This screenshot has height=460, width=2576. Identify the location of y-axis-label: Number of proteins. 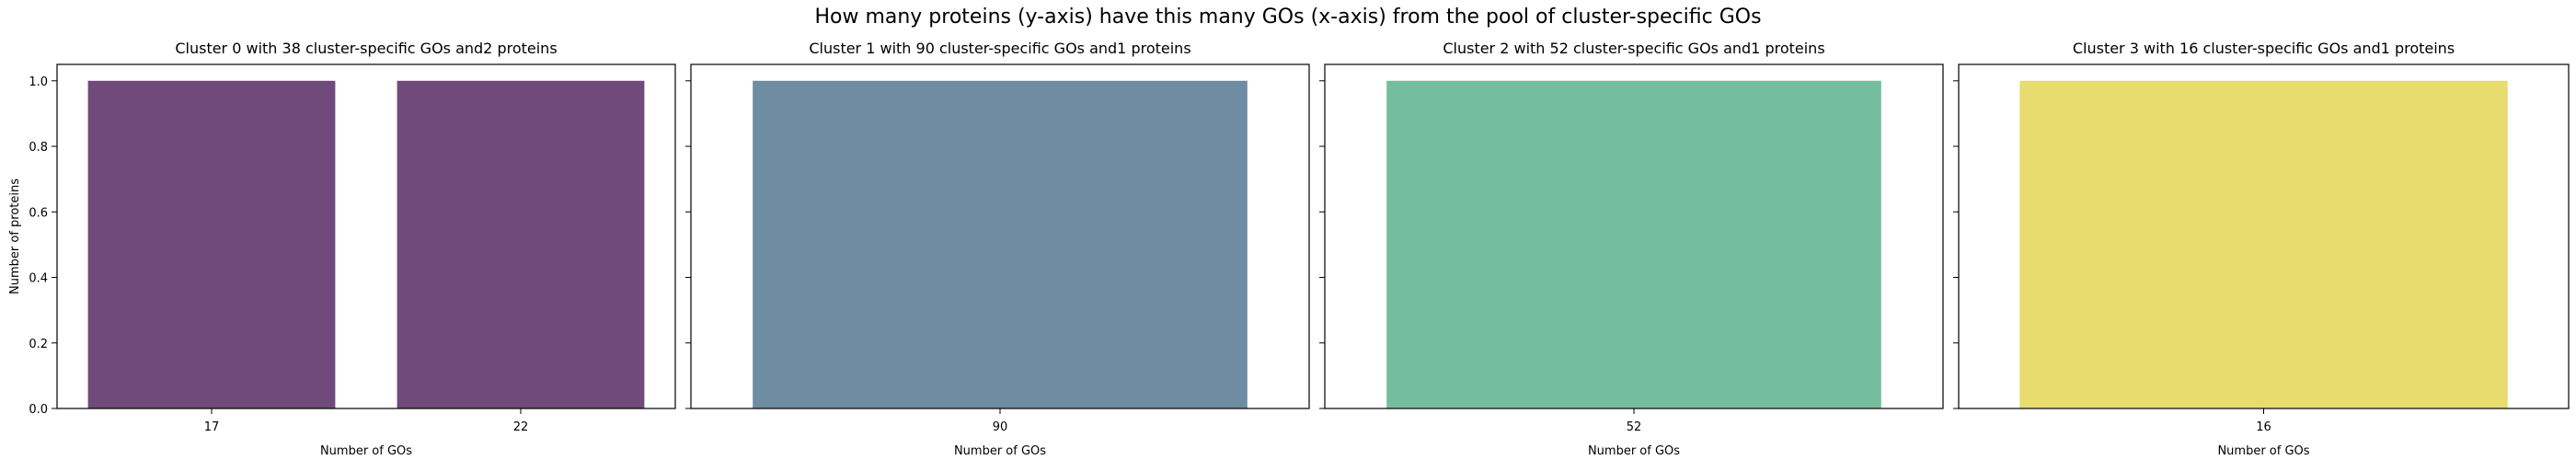
(15, 236).